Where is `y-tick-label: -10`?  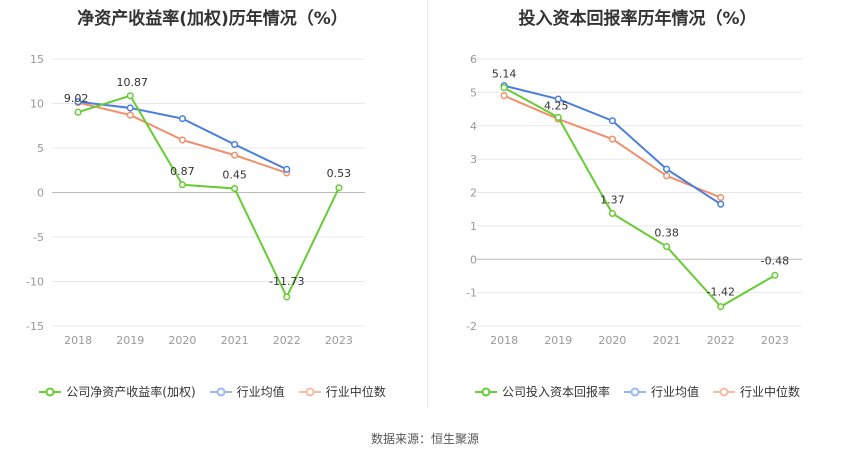
y-tick-label: -10 is located at coordinates (35, 282).